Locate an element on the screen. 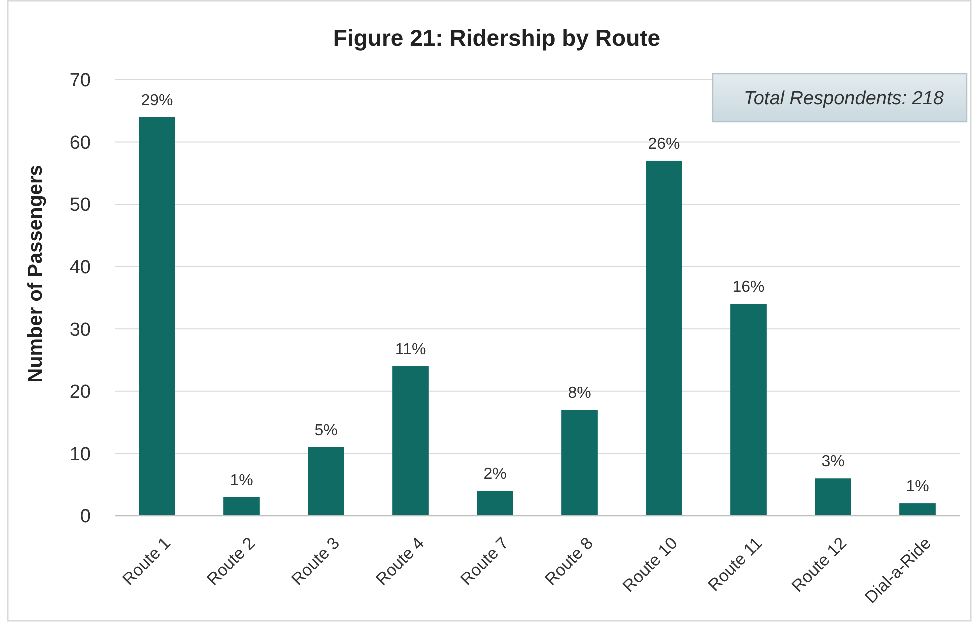 This screenshot has height=626, width=972. annotation: 29% is located at coordinates (157, 101).